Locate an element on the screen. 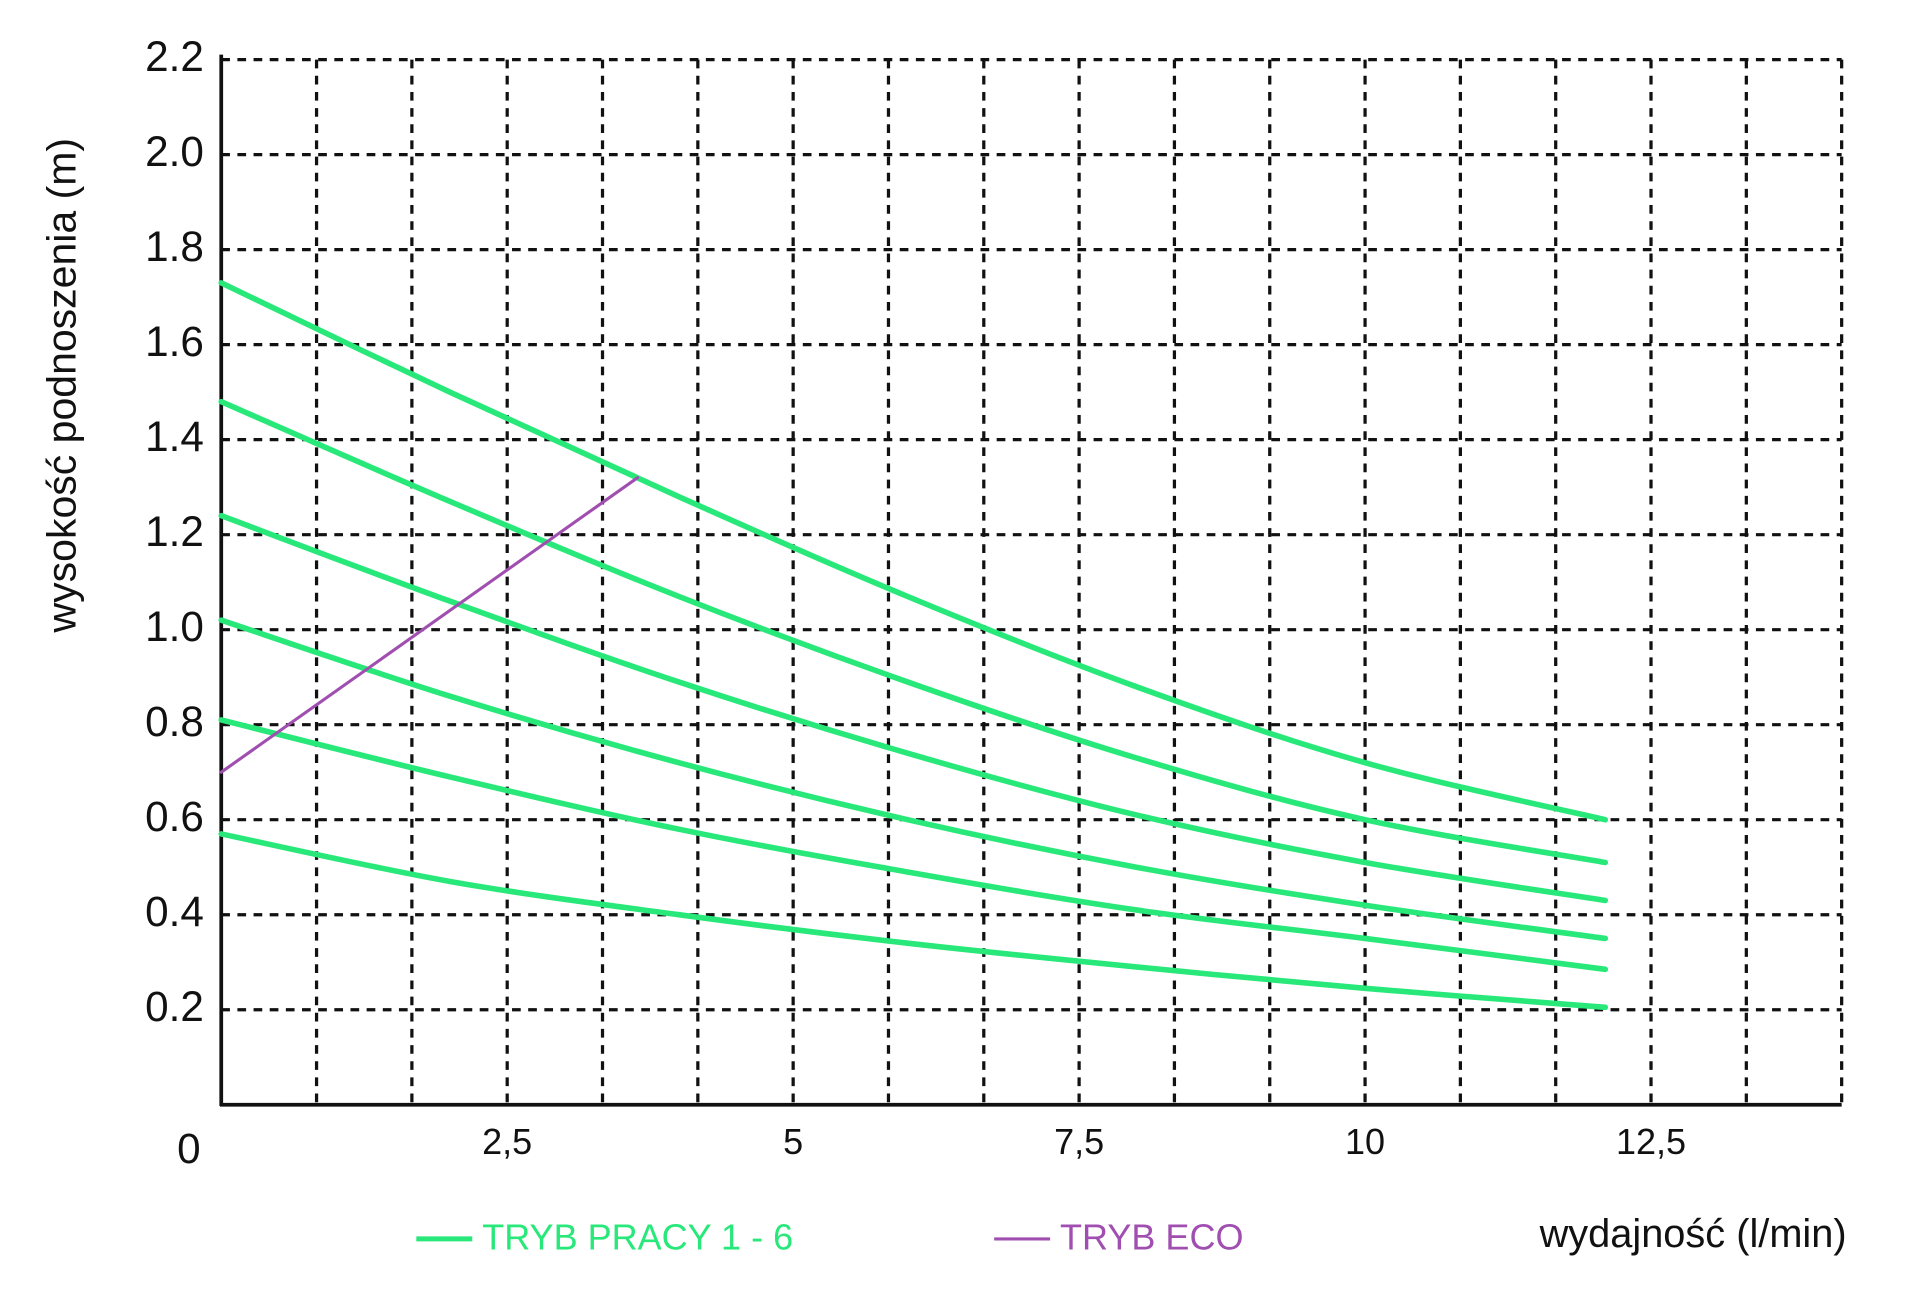 Image resolution: width=1920 pixels, height=1289 pixels. y-tick-label: 1.2 is located at coordinates (174, 531).